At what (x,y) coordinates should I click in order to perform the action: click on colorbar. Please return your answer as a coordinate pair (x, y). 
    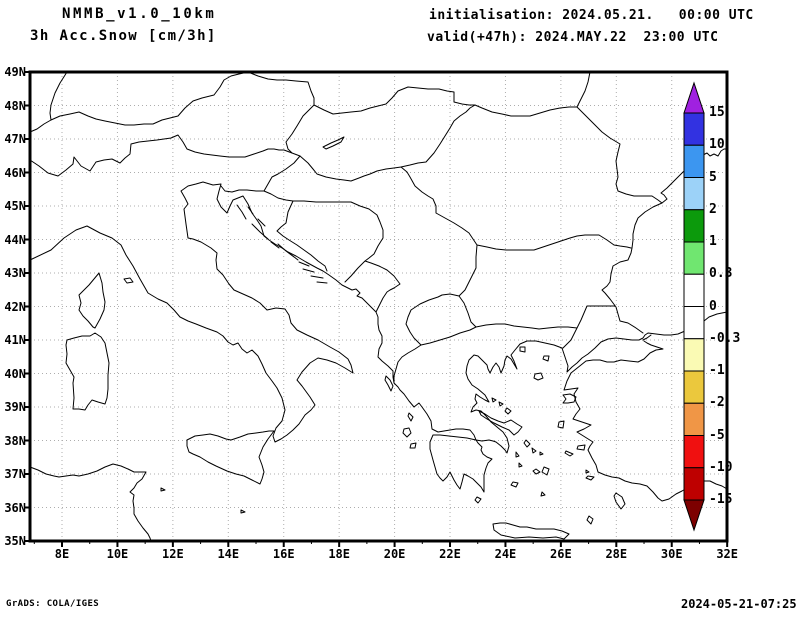
    Looking at the image, I should click on (694, 306).